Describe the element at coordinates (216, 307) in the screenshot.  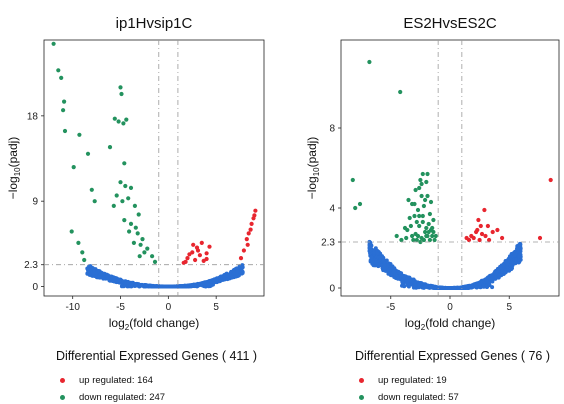
I see `x-tick-label: 5` at that location.